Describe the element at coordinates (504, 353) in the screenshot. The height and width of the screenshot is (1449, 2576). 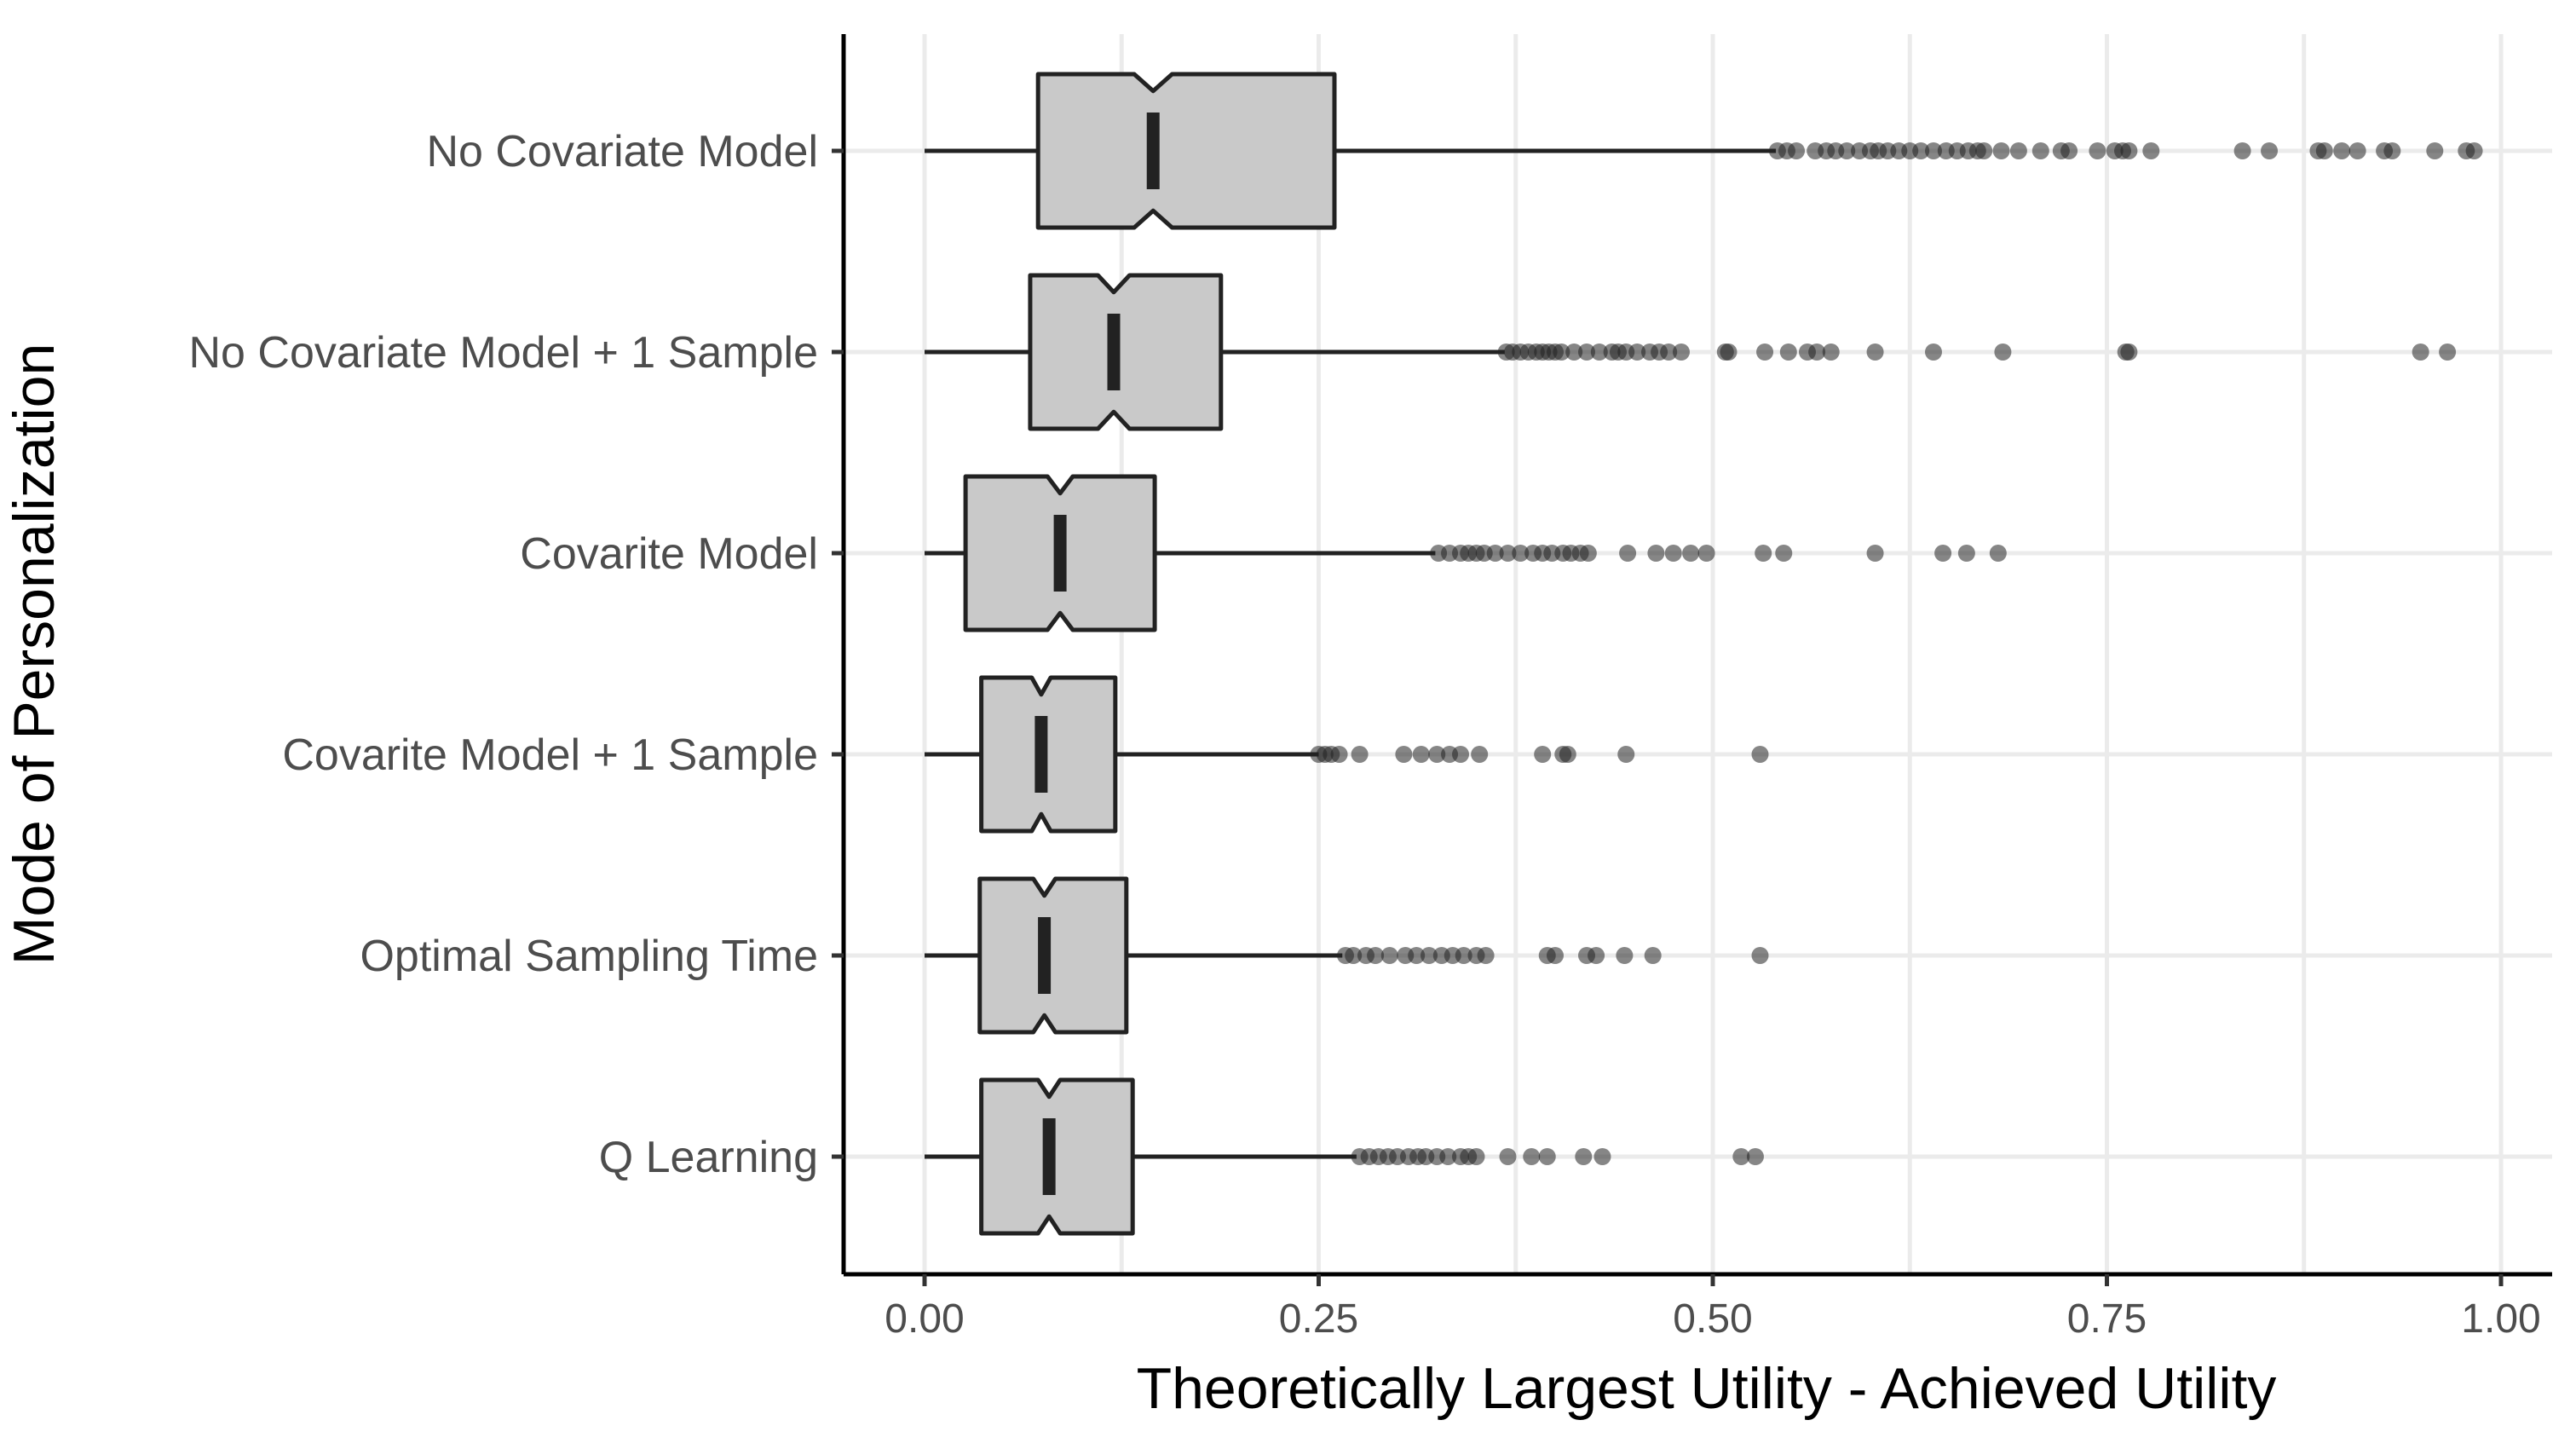
I see `category-label: No Covariate Model + 1 Sample` at that location.